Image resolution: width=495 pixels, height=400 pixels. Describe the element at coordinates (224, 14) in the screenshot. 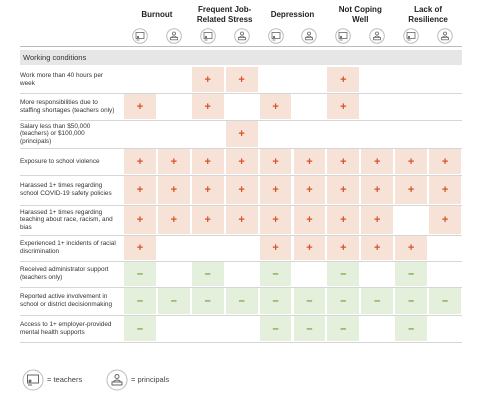

I see `column-header: Frequent Job-Related Stress` at that location.